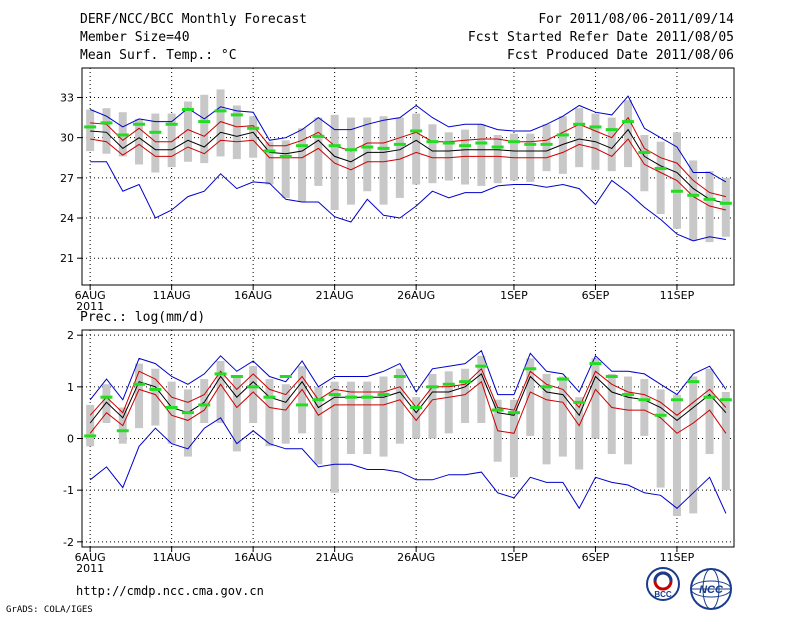 The width and height of the screenshot is (800, 618). Describe the element at coordinates (170, 591) in the screenshot. I see `source-url: http://cmdp.ncc.cma.gov.cn` at that location.